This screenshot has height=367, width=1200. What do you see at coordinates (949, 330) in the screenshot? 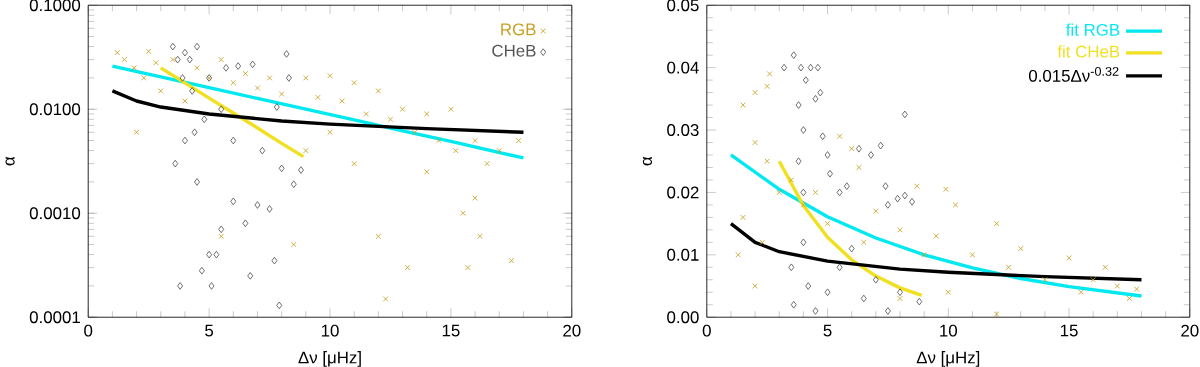
I see `x-tick-label: 10` at bounding box center [949, 330].